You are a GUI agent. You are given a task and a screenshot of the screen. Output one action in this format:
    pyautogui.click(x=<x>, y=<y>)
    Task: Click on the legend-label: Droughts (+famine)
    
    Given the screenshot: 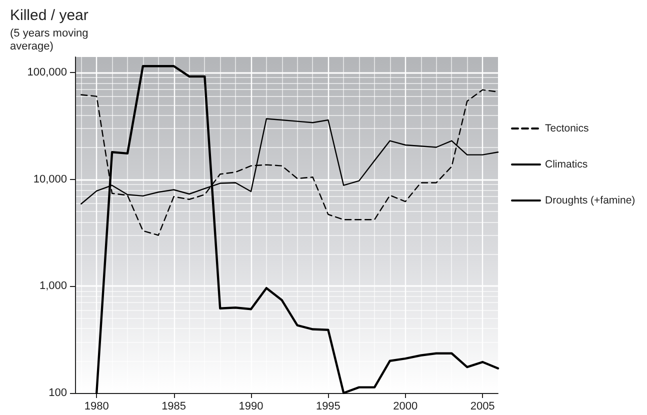 What is the action you would take?
    pyautogui.click(x=590, y=200)
    